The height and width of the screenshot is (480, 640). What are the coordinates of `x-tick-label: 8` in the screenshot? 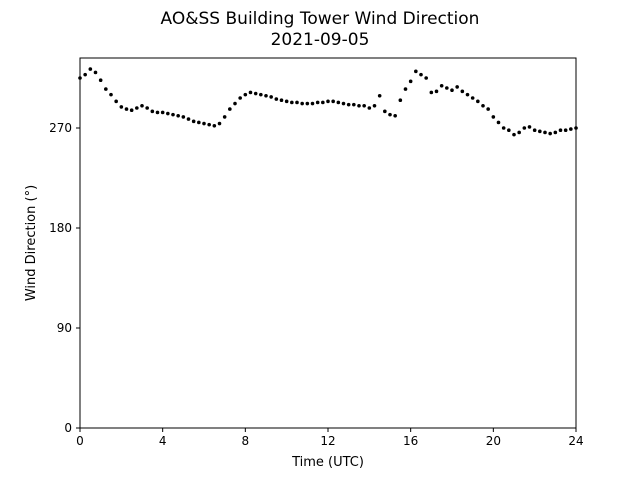 It's located at (246, 441).